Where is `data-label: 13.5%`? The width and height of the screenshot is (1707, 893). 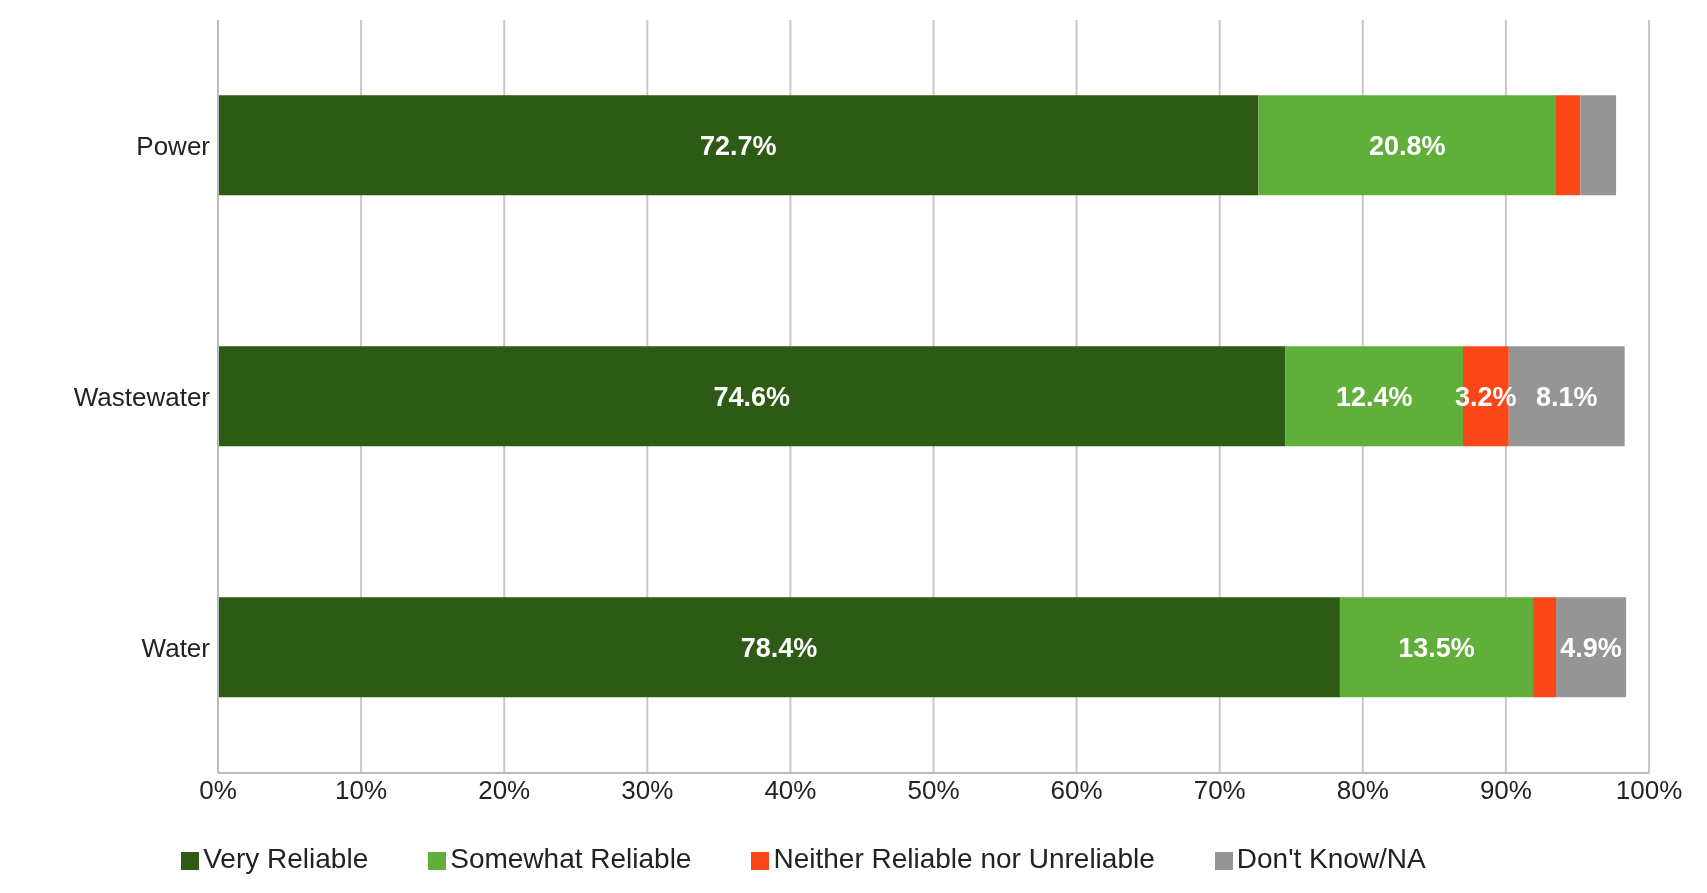
data-label: 13.5% is located at coordinates (1436, 647).